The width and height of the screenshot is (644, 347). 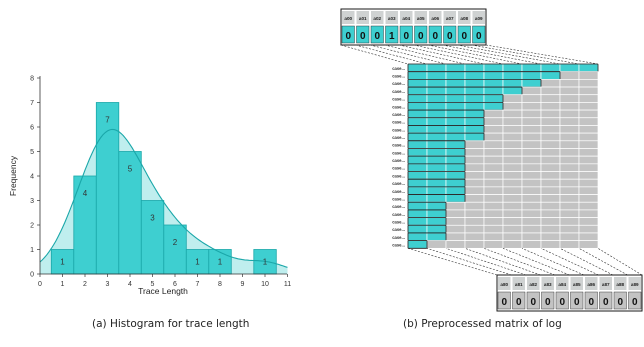 What do you see at coordinates (392, 18) in the screenshot?
I see `callout-header-label: a03` at bounding box center [392, 18].